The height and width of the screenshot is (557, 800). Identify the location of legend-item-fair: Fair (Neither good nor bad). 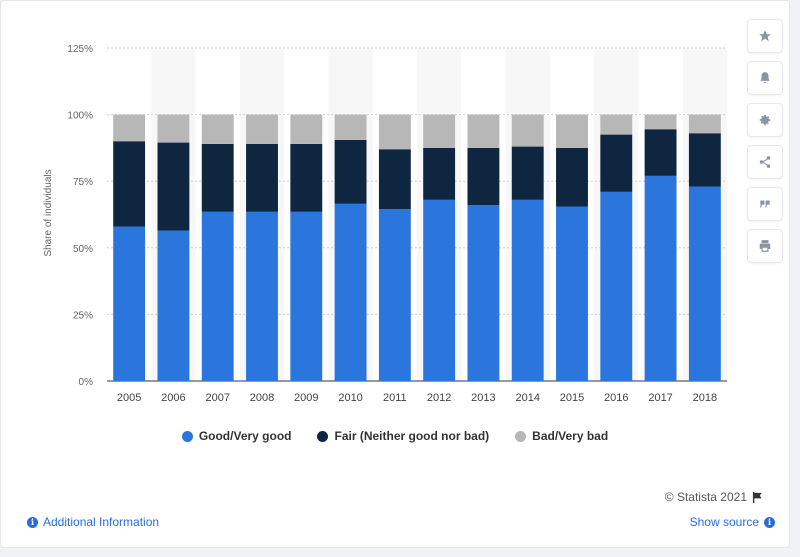
(403, 436).